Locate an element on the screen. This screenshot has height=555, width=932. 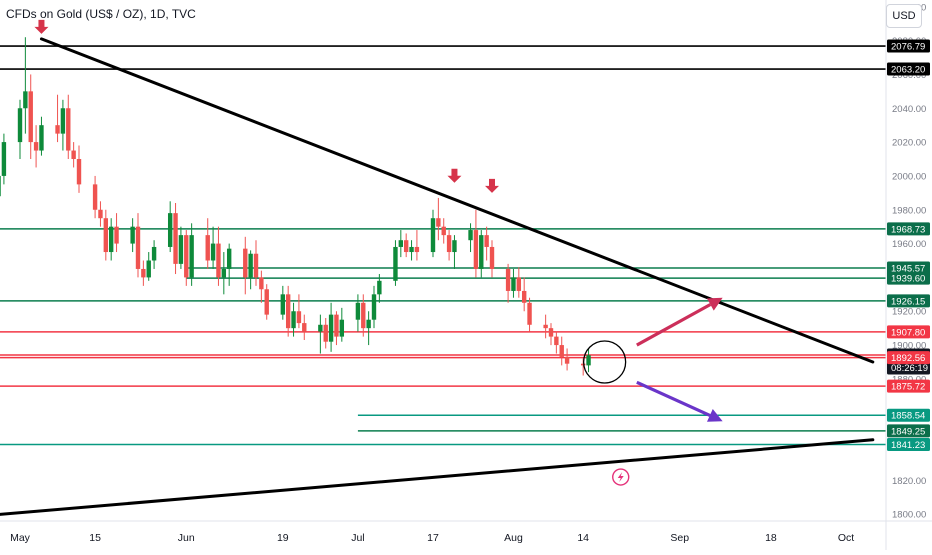
price-label: 1875.72 is located at coordinates (908, 387).